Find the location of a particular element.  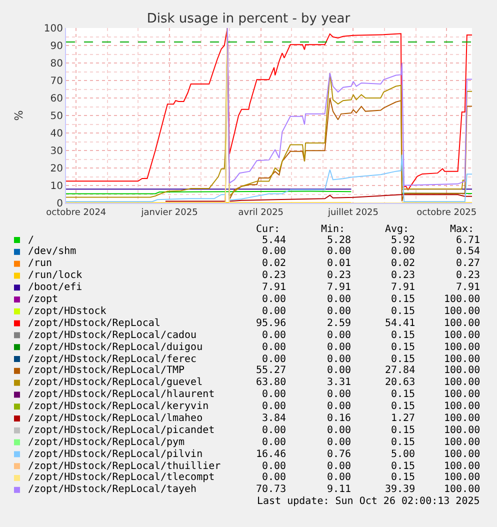

y-tick-label: 10 is located at coordinates (56, 186).